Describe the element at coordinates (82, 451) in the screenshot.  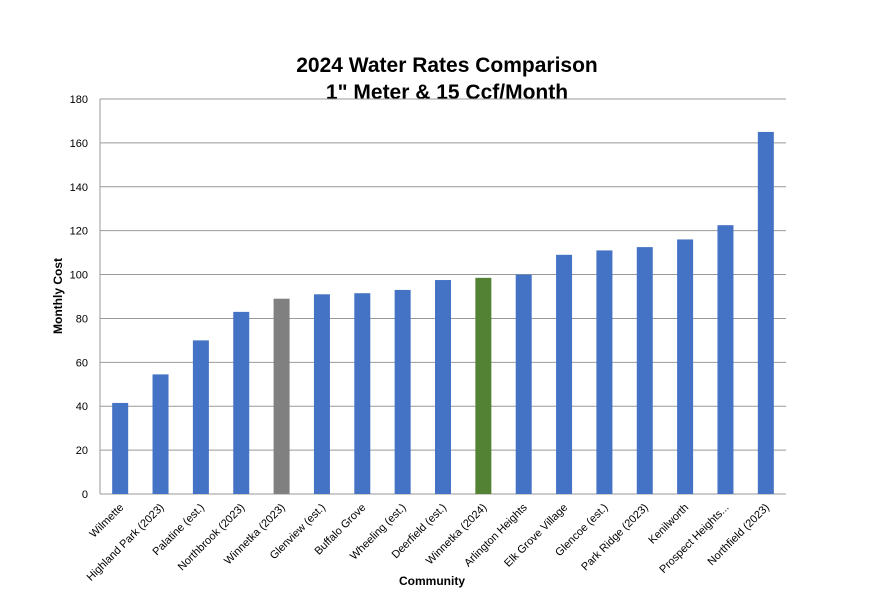
I see `y-tick-label: 20` at that location.